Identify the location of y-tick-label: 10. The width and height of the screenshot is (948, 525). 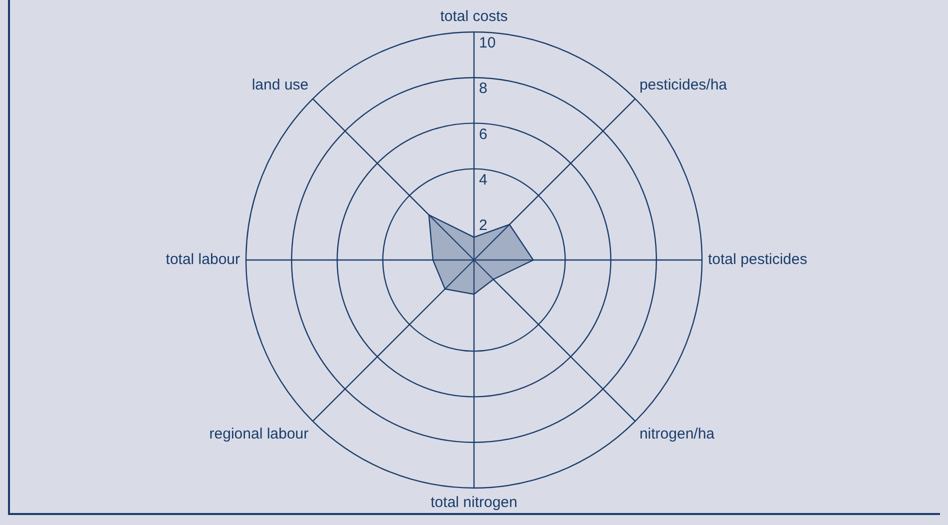
(487, 43).